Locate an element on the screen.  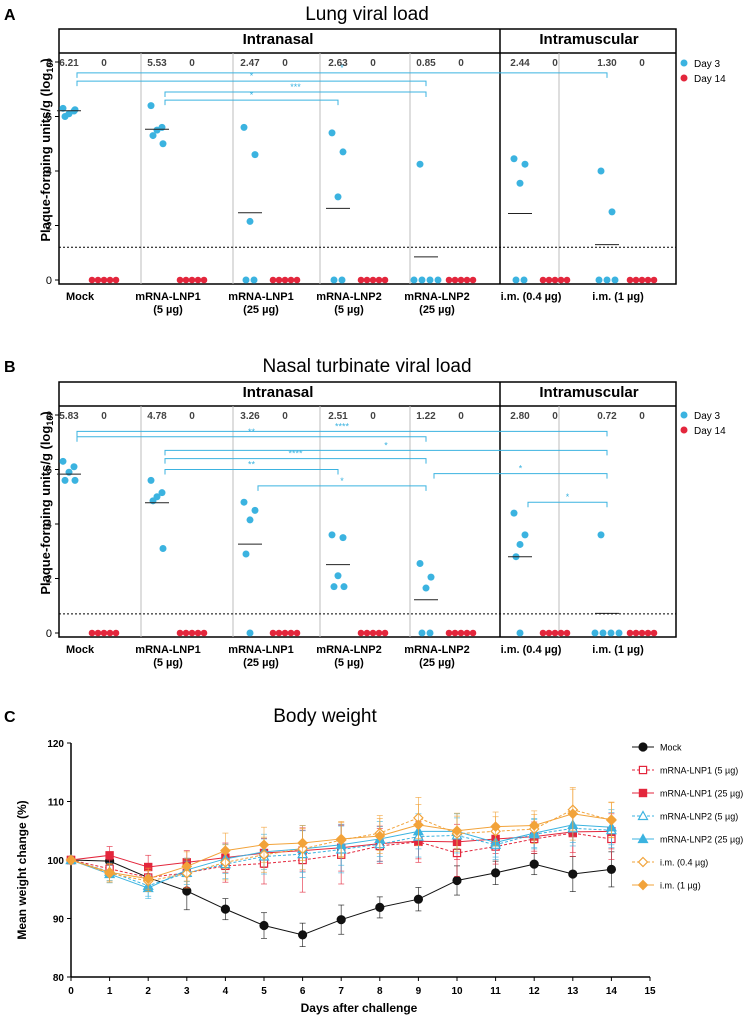
panel-c-xtick-label: 2 is located at coordinates (148, 991).